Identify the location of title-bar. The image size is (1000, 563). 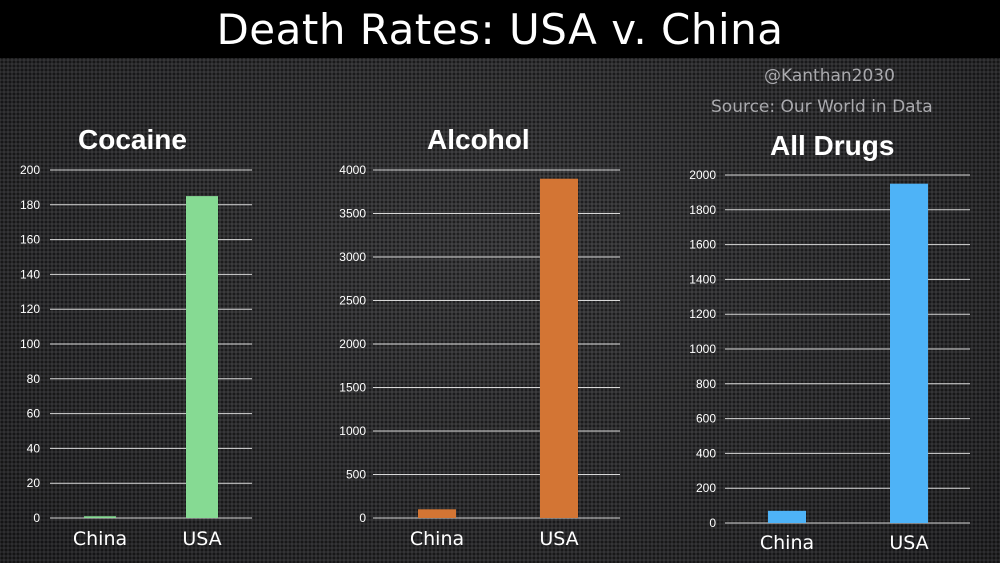
(500, 29).